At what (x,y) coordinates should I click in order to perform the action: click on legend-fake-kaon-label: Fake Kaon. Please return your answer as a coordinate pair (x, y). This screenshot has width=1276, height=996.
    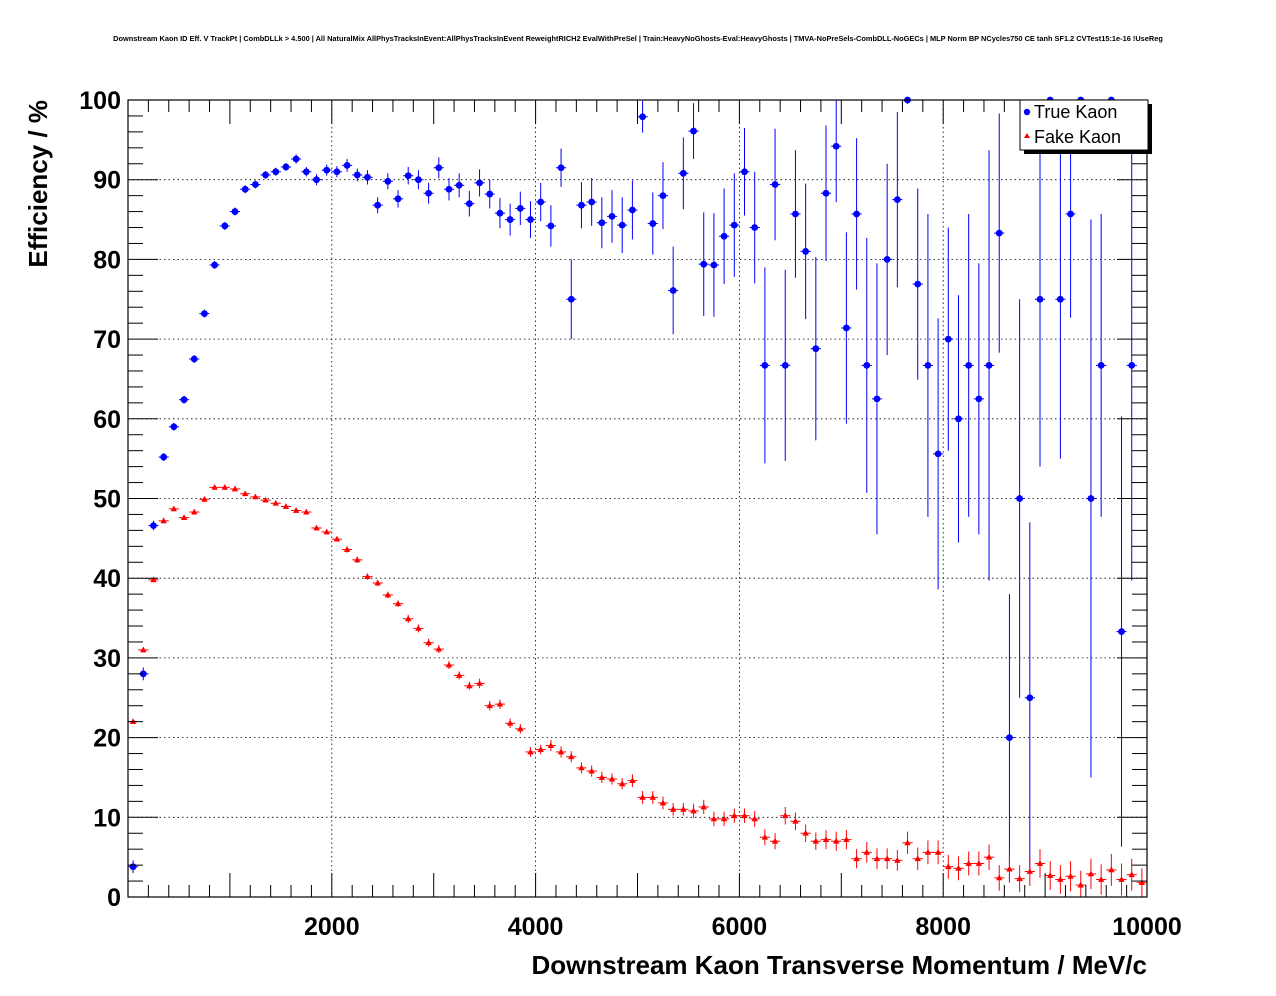
    Looking at the image, I should click on (1077, 137).